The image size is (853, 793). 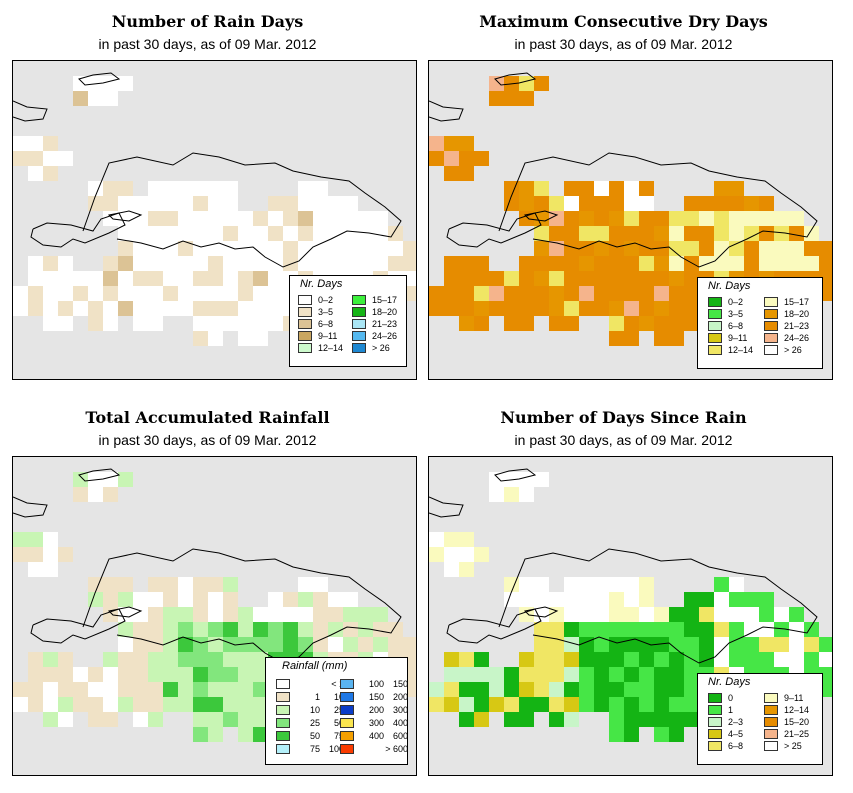 What do you see at coordinates (783, 349) in the screenshot?
I see `legend-row: > 26` at bounding box center [783, 349].